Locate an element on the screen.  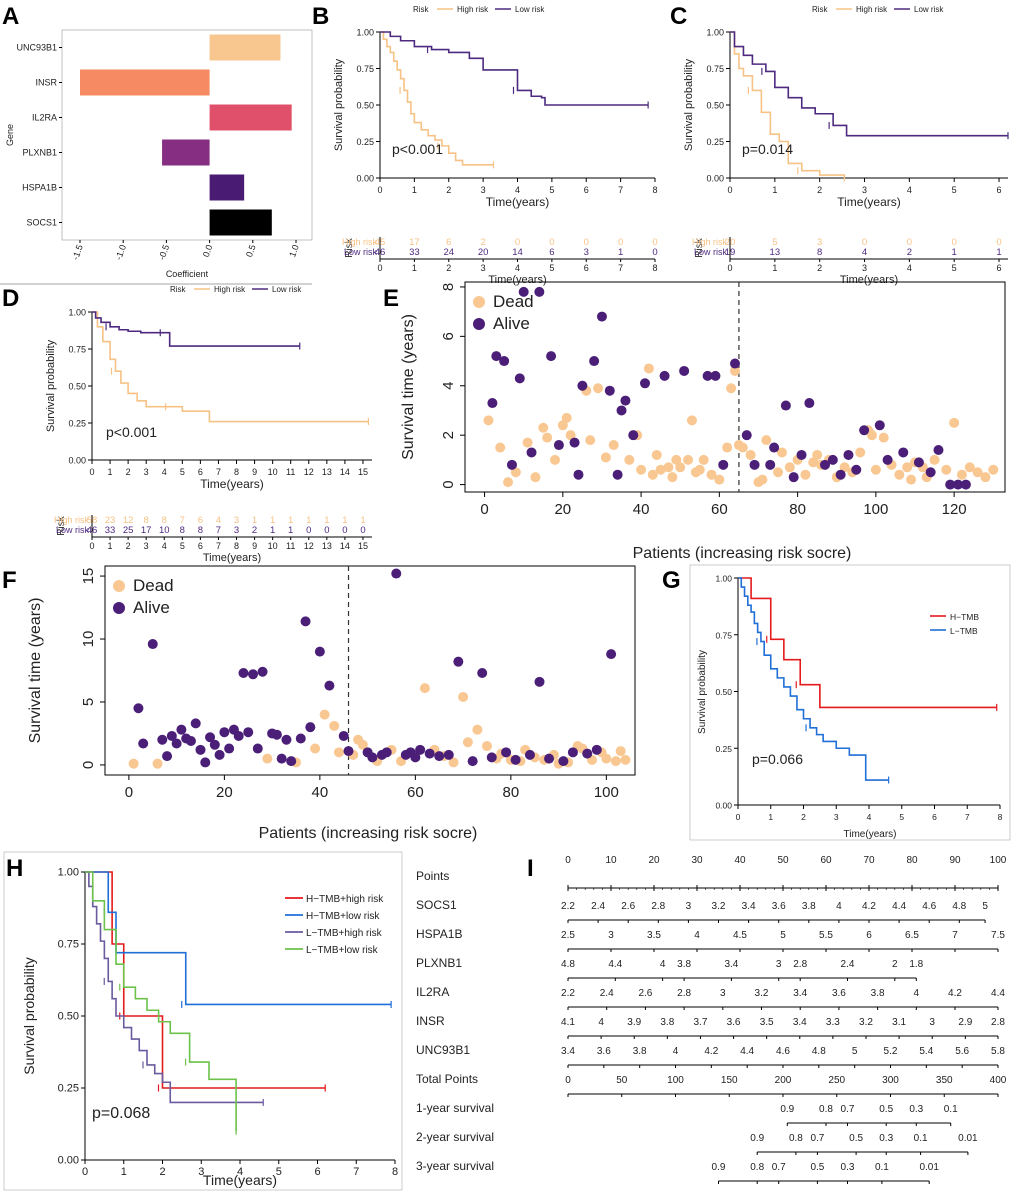
x-tick-label: 15 is located at coordinates (363, 472).